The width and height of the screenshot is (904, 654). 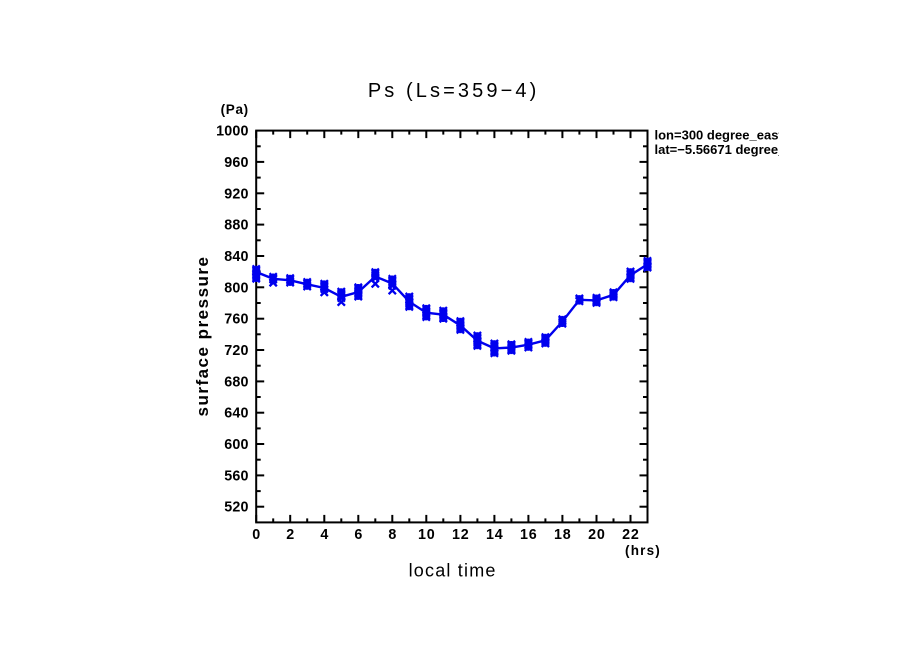 I want to click on svg-text: 680, so click(x=236, y=382).